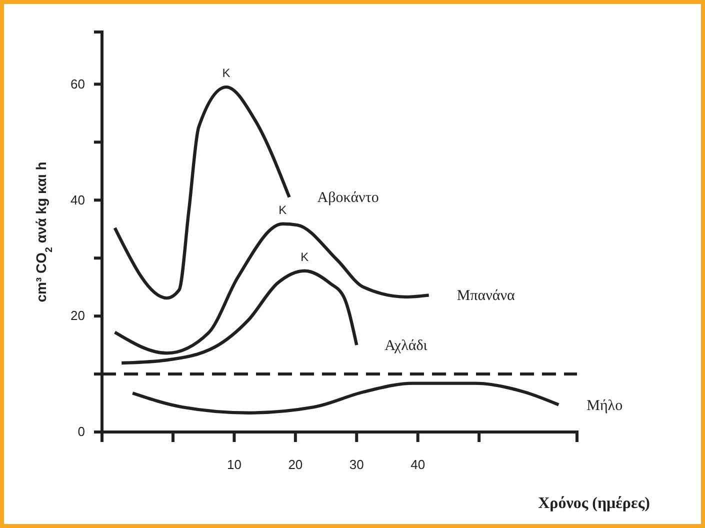  What do you see at coordinates (594, 503) in the screenshot?
I see `x-axis-title: Χρόνος (ημέρες)` at bounding box center [594, 503].